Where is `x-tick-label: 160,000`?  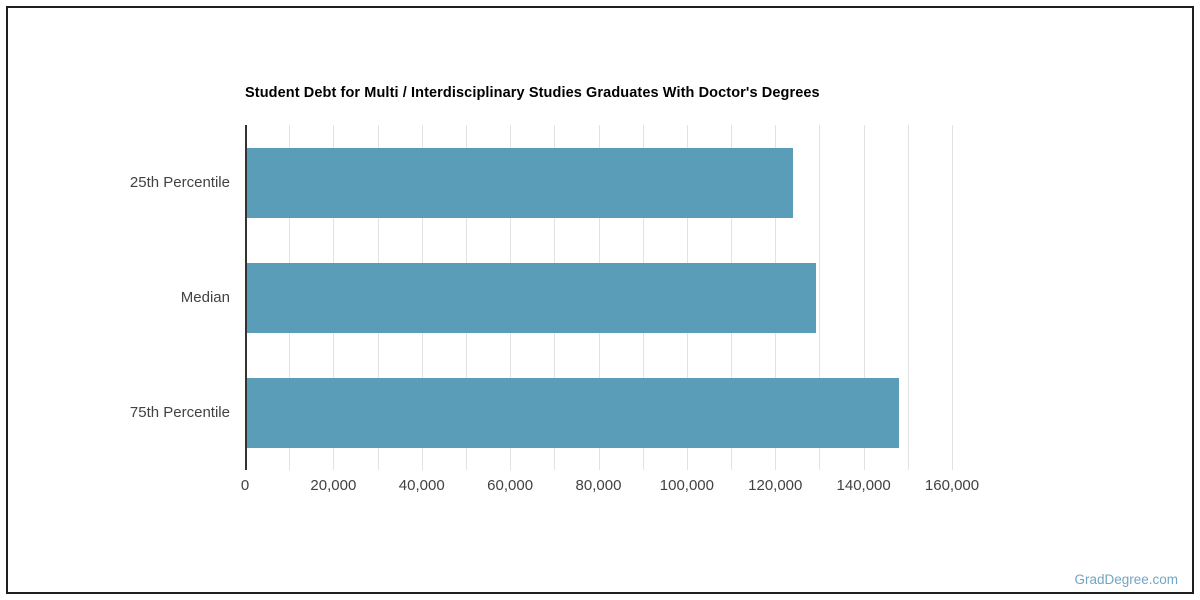
x-tick-label: 160,000 is located at coordinates (952, 485).